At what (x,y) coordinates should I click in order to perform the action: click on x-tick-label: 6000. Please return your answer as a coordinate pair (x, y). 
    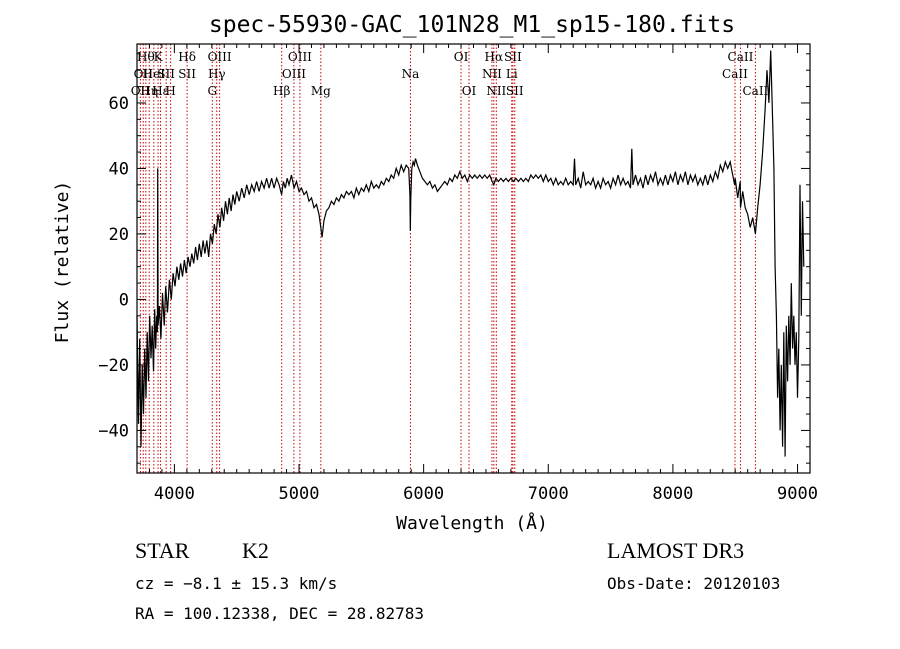
    Looking at the image, I should click on (423, 494).